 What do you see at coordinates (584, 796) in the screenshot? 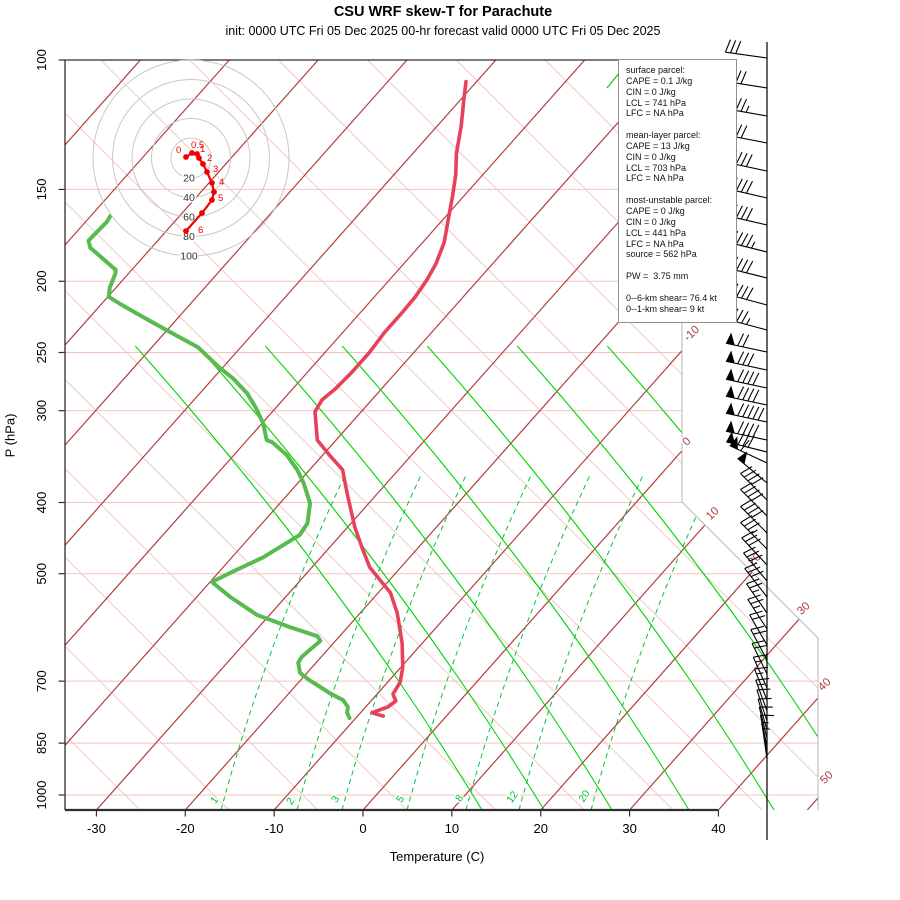
I see `mixing-ratio-label: 20` at bounding box center [584, 796].